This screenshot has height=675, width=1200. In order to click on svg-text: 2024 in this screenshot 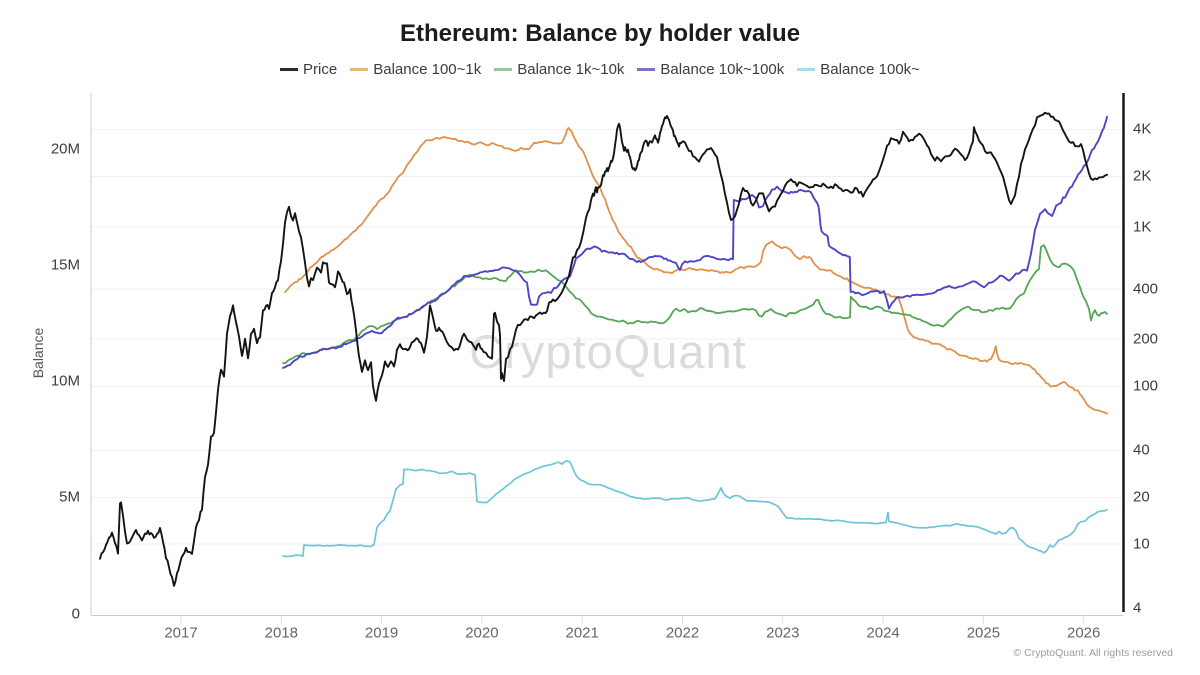, I will do `click(882, 633)`.